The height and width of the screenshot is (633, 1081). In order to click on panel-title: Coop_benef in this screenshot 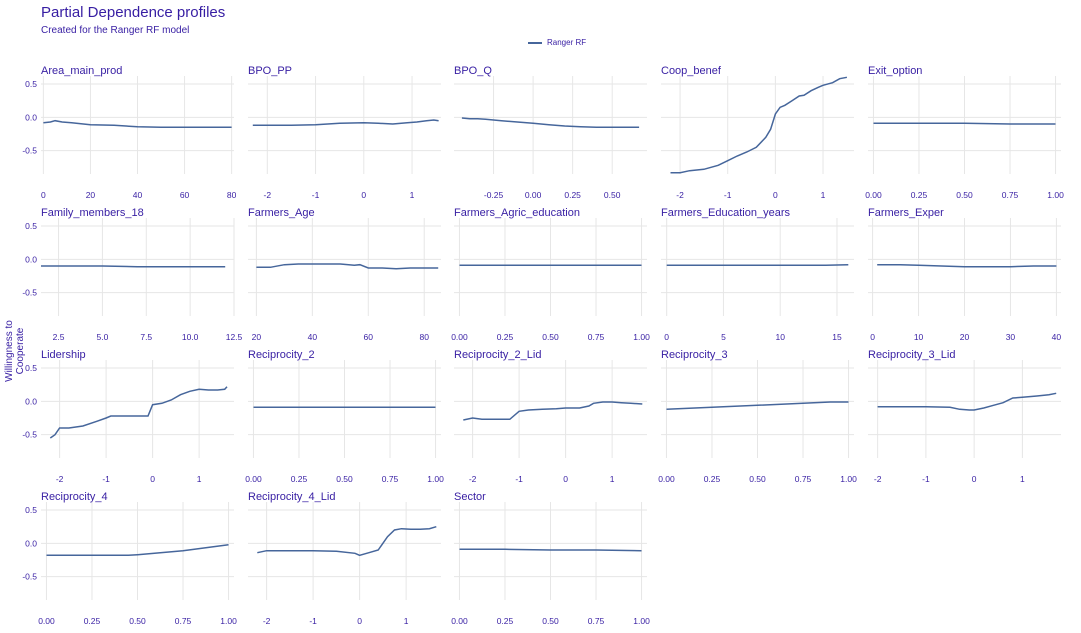, I will do `click(691, 71)`.